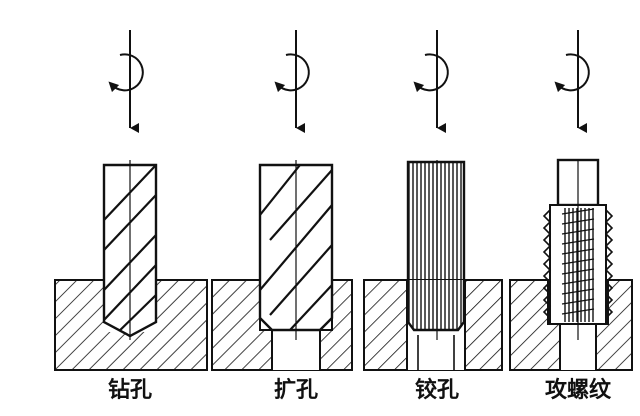  Describe the element at coordinates (436, 390) in the screenshot. I see `caption-reaming: 铰孔` at that location.